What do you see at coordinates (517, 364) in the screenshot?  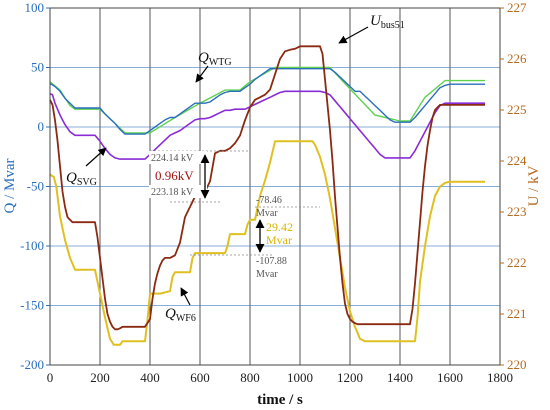 I see `y-right-tick-label-220: 220` at bounding box center [517, 364].